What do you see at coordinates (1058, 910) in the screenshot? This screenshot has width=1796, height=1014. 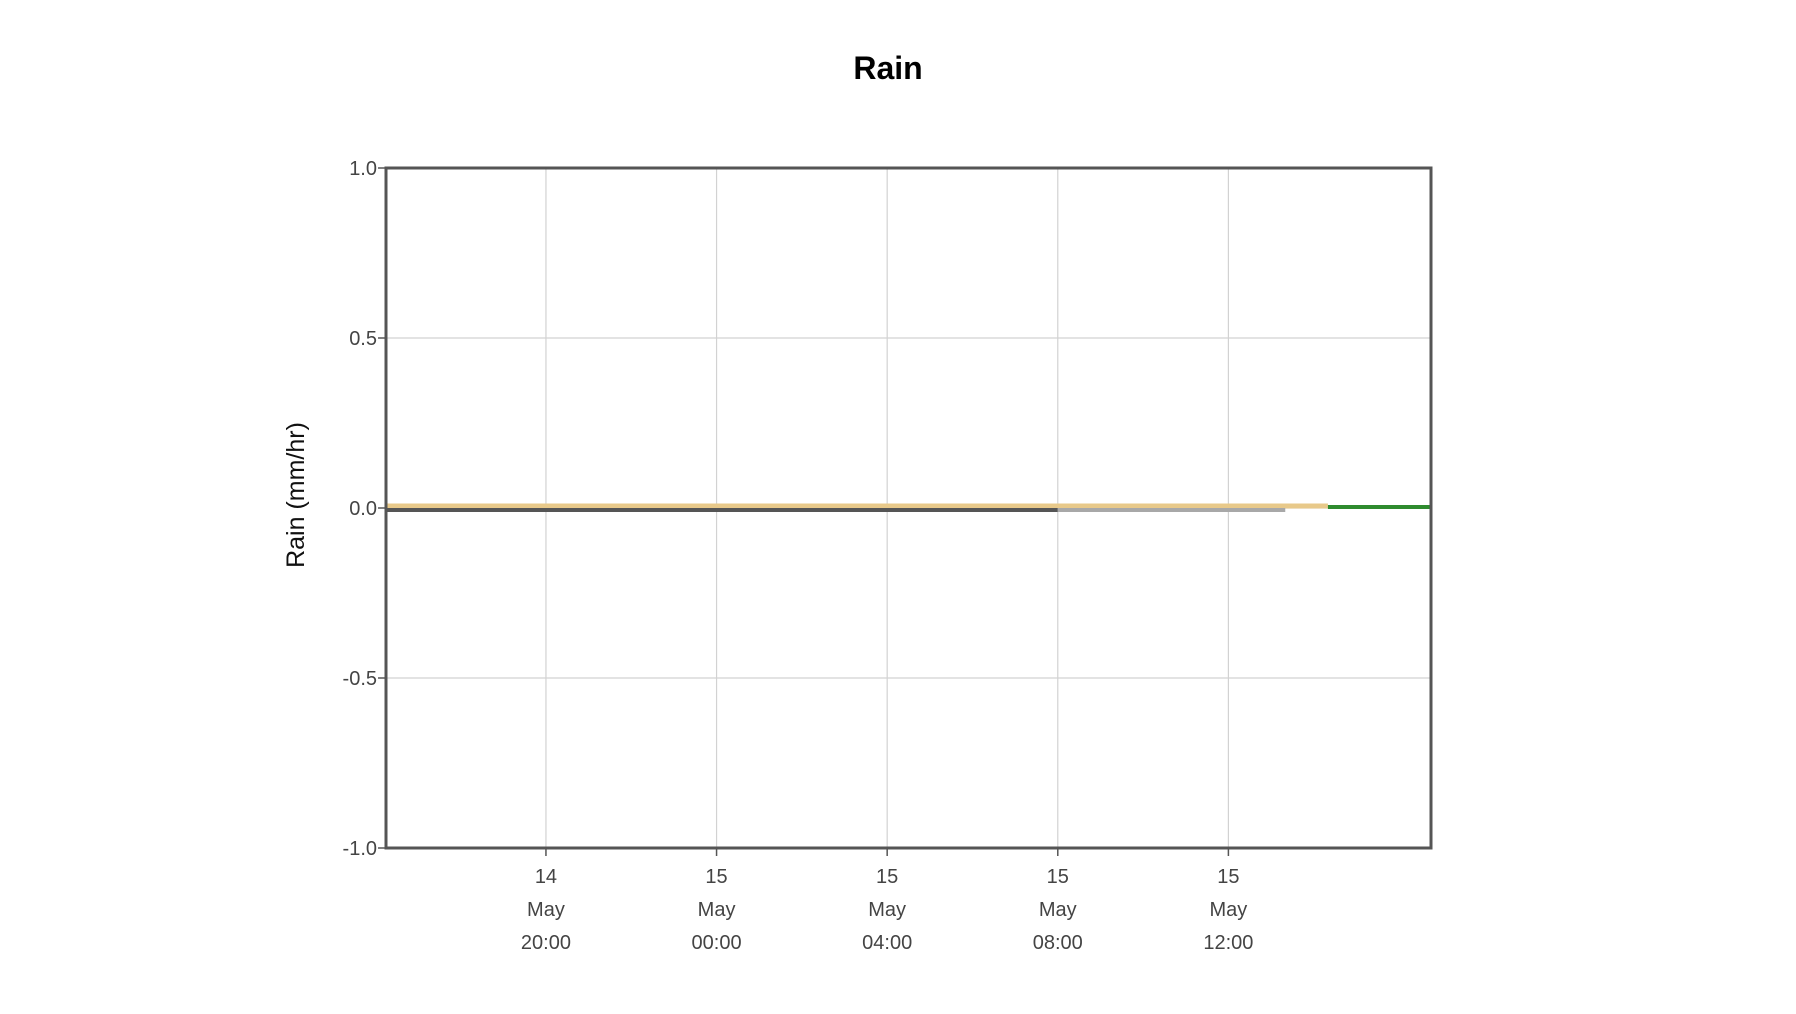 I see `x-tick-label: 15 May 08:00` at bounding box center [1058, 910].